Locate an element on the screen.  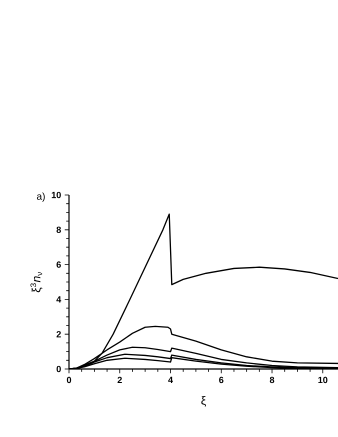
y-tick-label: 4 is located at coordinates (59, 299).